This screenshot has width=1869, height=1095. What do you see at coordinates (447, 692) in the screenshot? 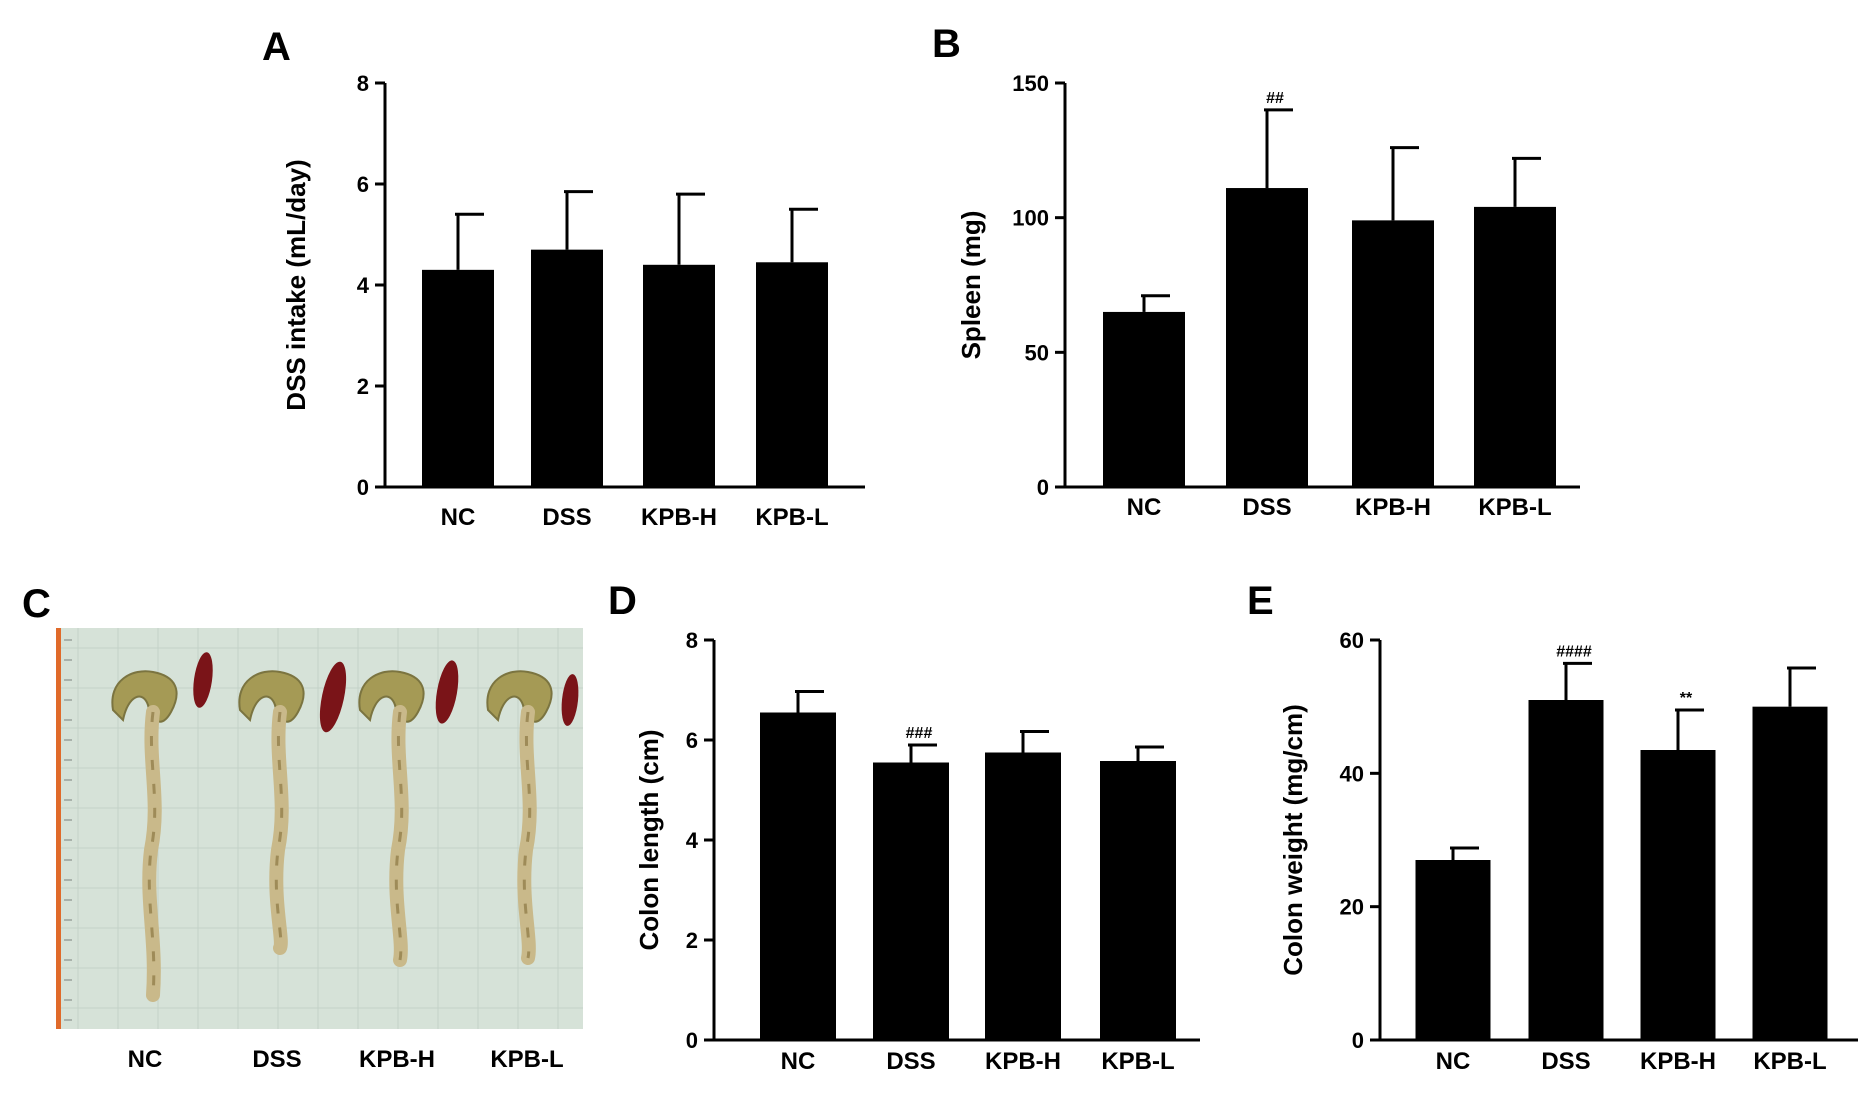
I see `spleen-kpb-h` at bounding box center [447, 692].